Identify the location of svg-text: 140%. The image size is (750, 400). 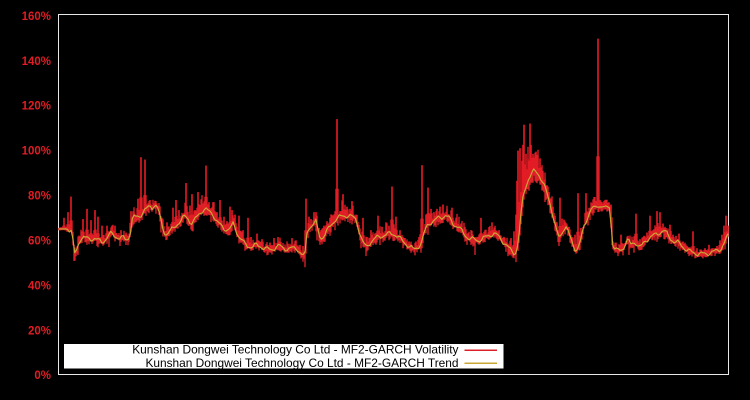
(36, 62).